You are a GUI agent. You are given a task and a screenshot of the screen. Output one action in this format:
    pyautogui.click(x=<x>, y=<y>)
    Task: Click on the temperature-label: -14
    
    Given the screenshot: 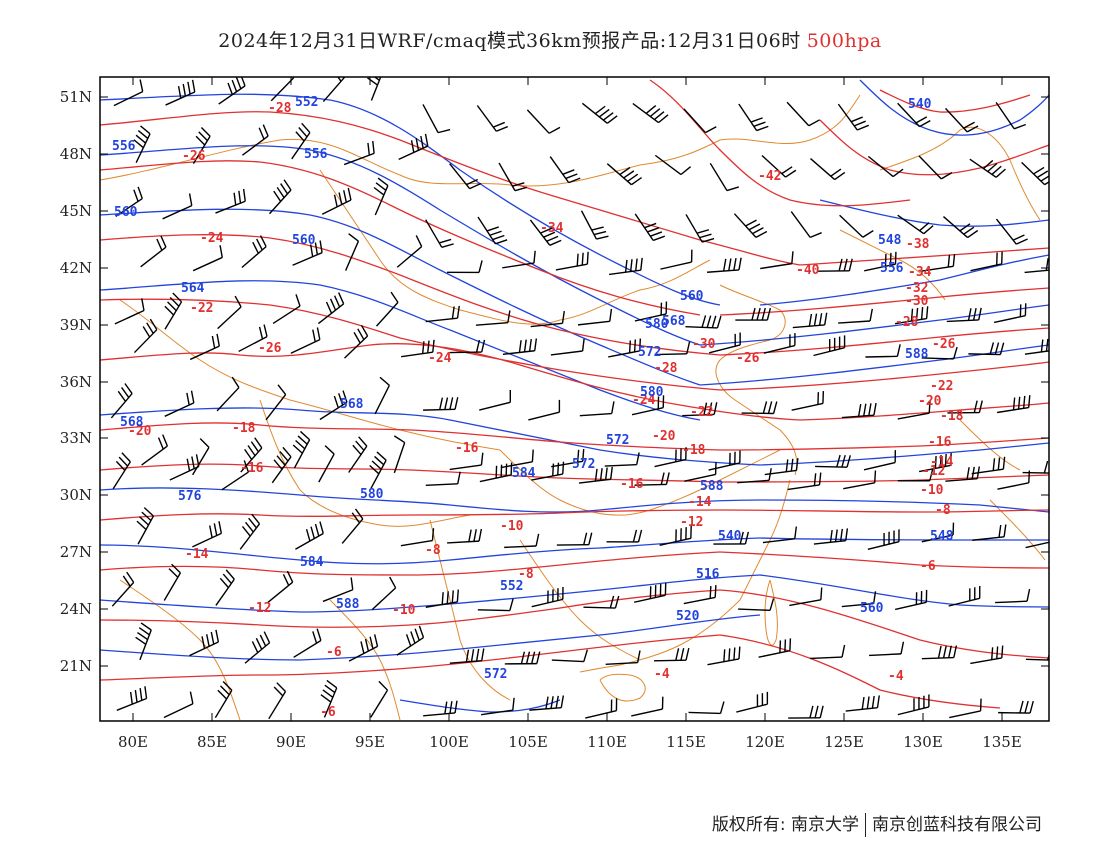 What is the action you would take?
    pyautogui.click(x=942, y=462)
    